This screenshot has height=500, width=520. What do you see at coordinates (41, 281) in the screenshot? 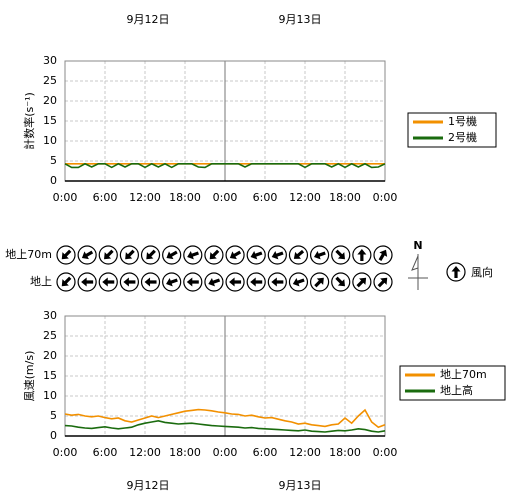
I see `row-label: 地上` at bounding box center [41, 281].